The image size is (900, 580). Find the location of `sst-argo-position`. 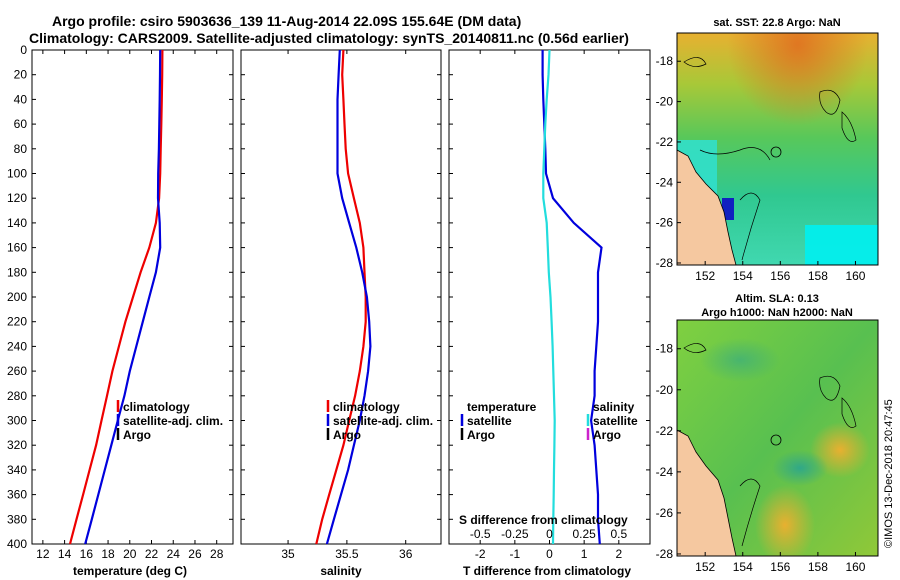

sst-argo-position is located at coordinates (776, 152).